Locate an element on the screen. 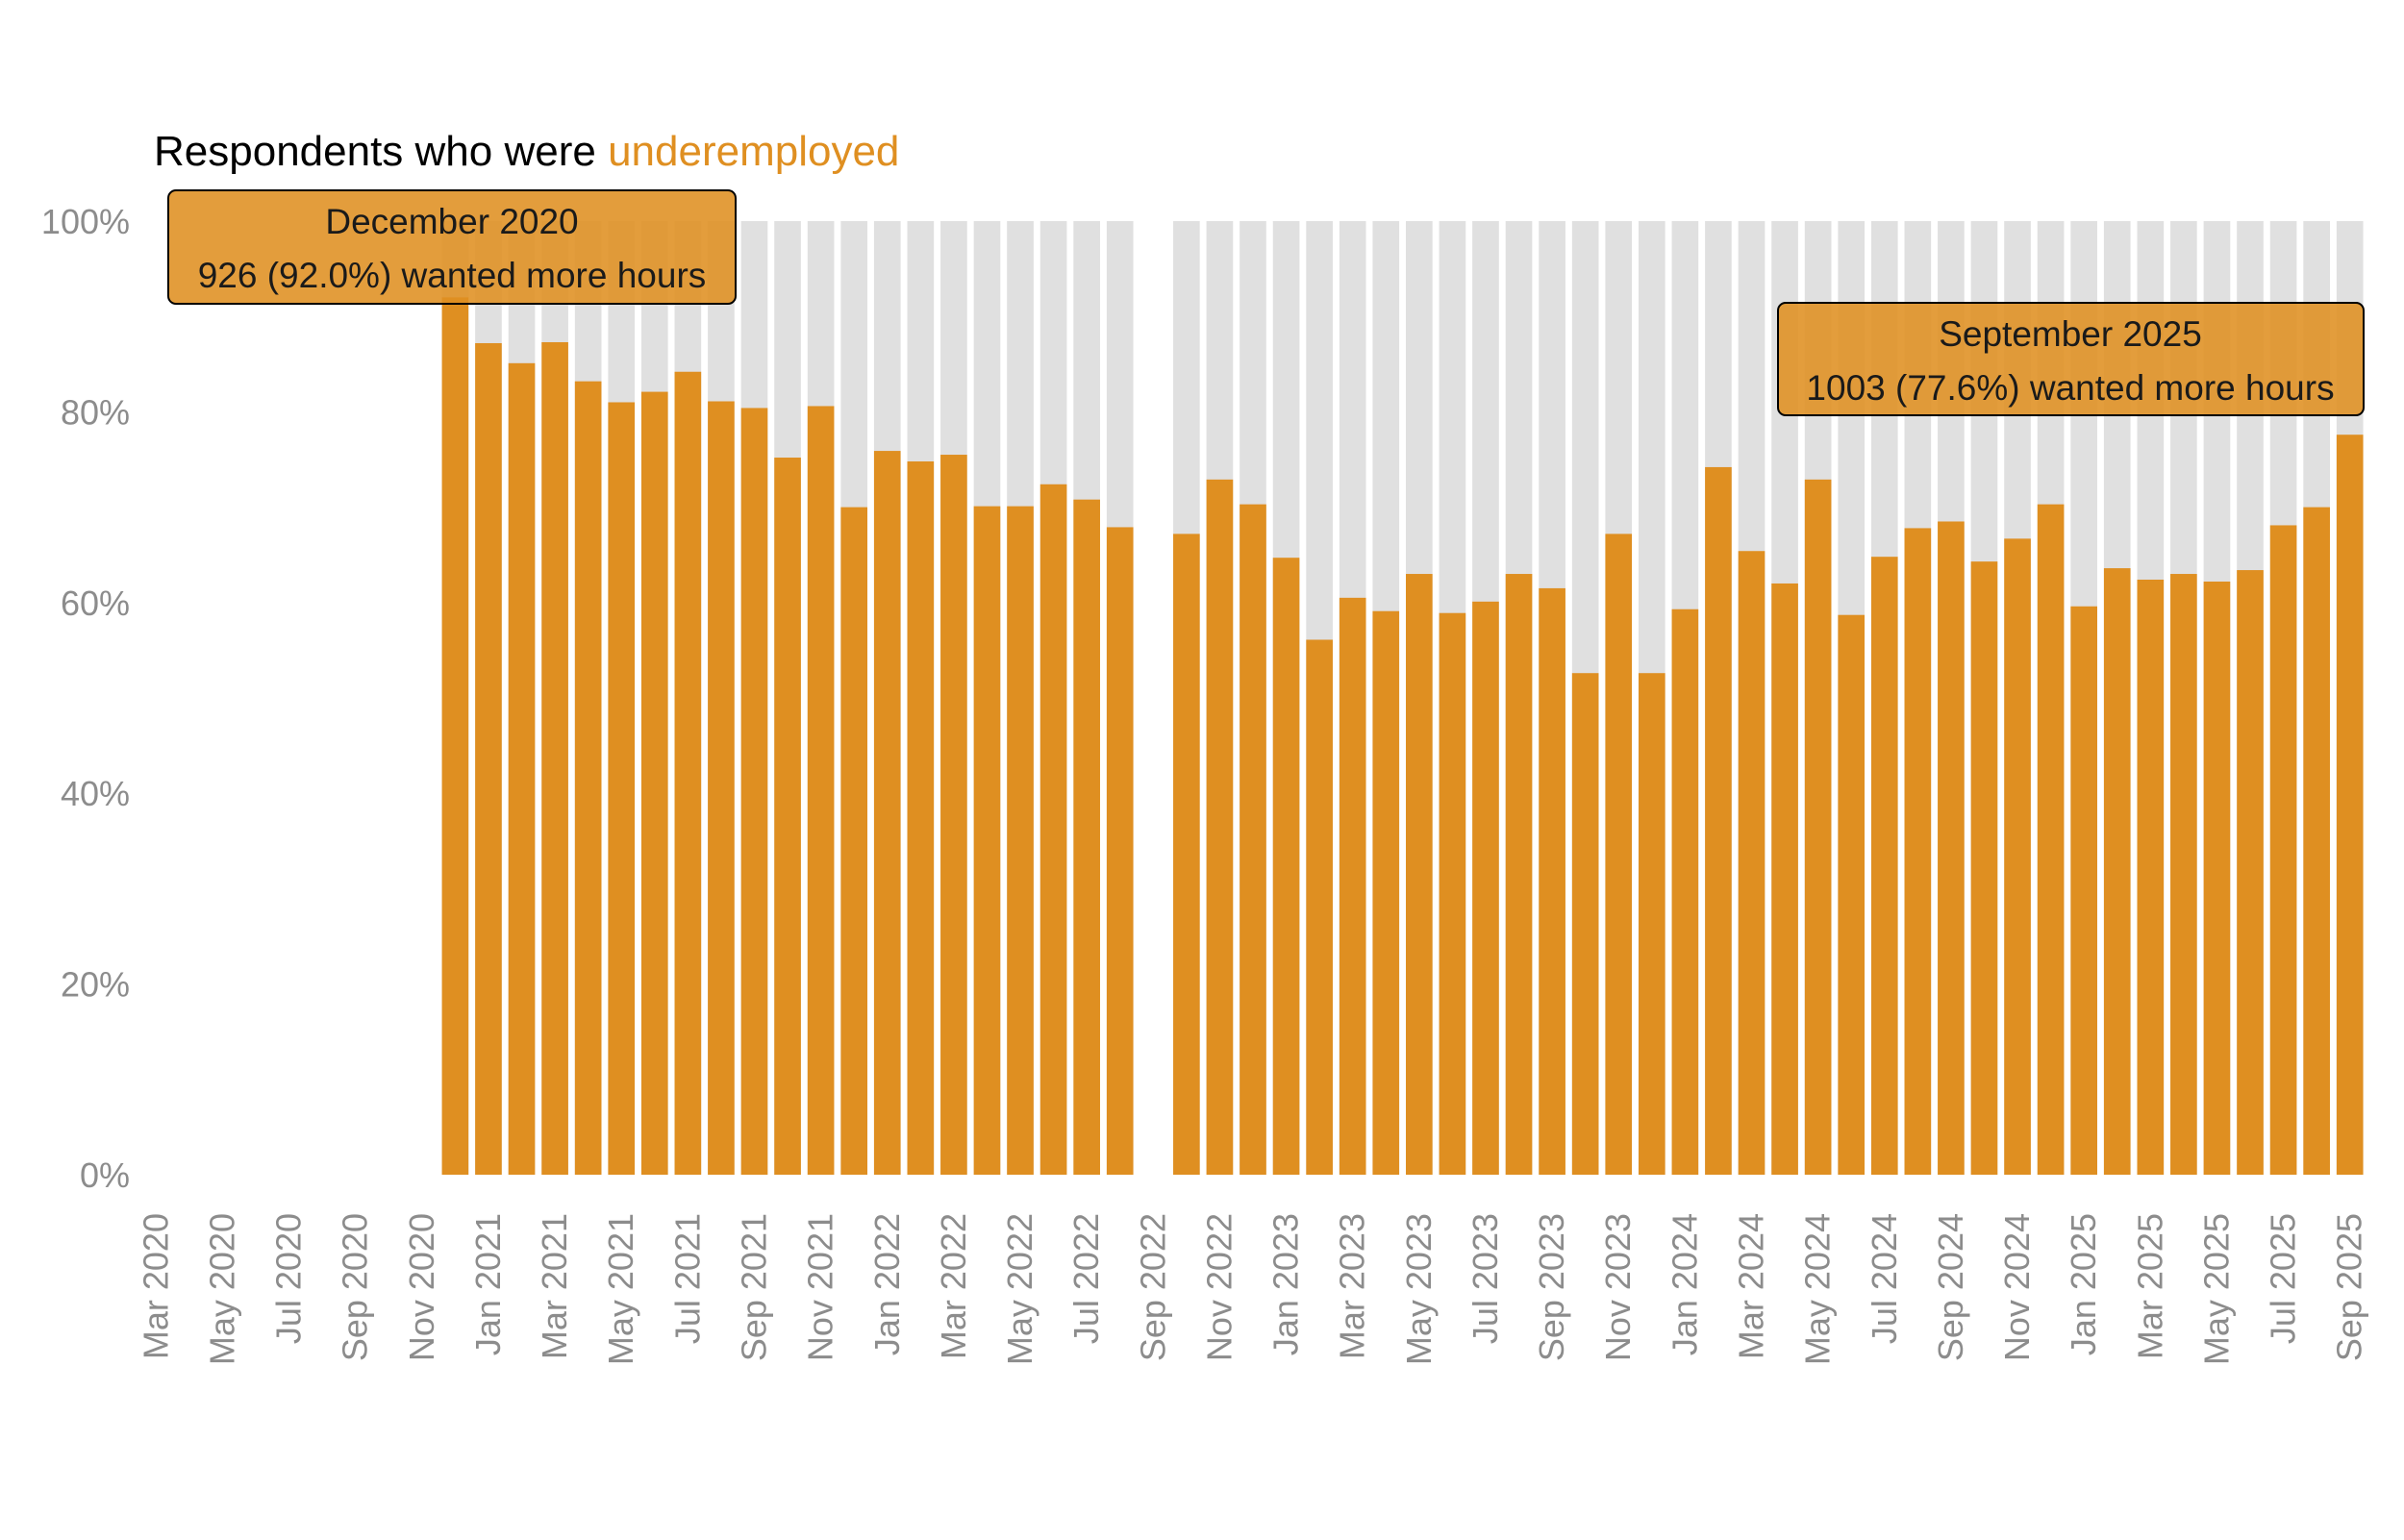  x-tick-label: Sep 2025 is located at coordinates (2349, 1287).